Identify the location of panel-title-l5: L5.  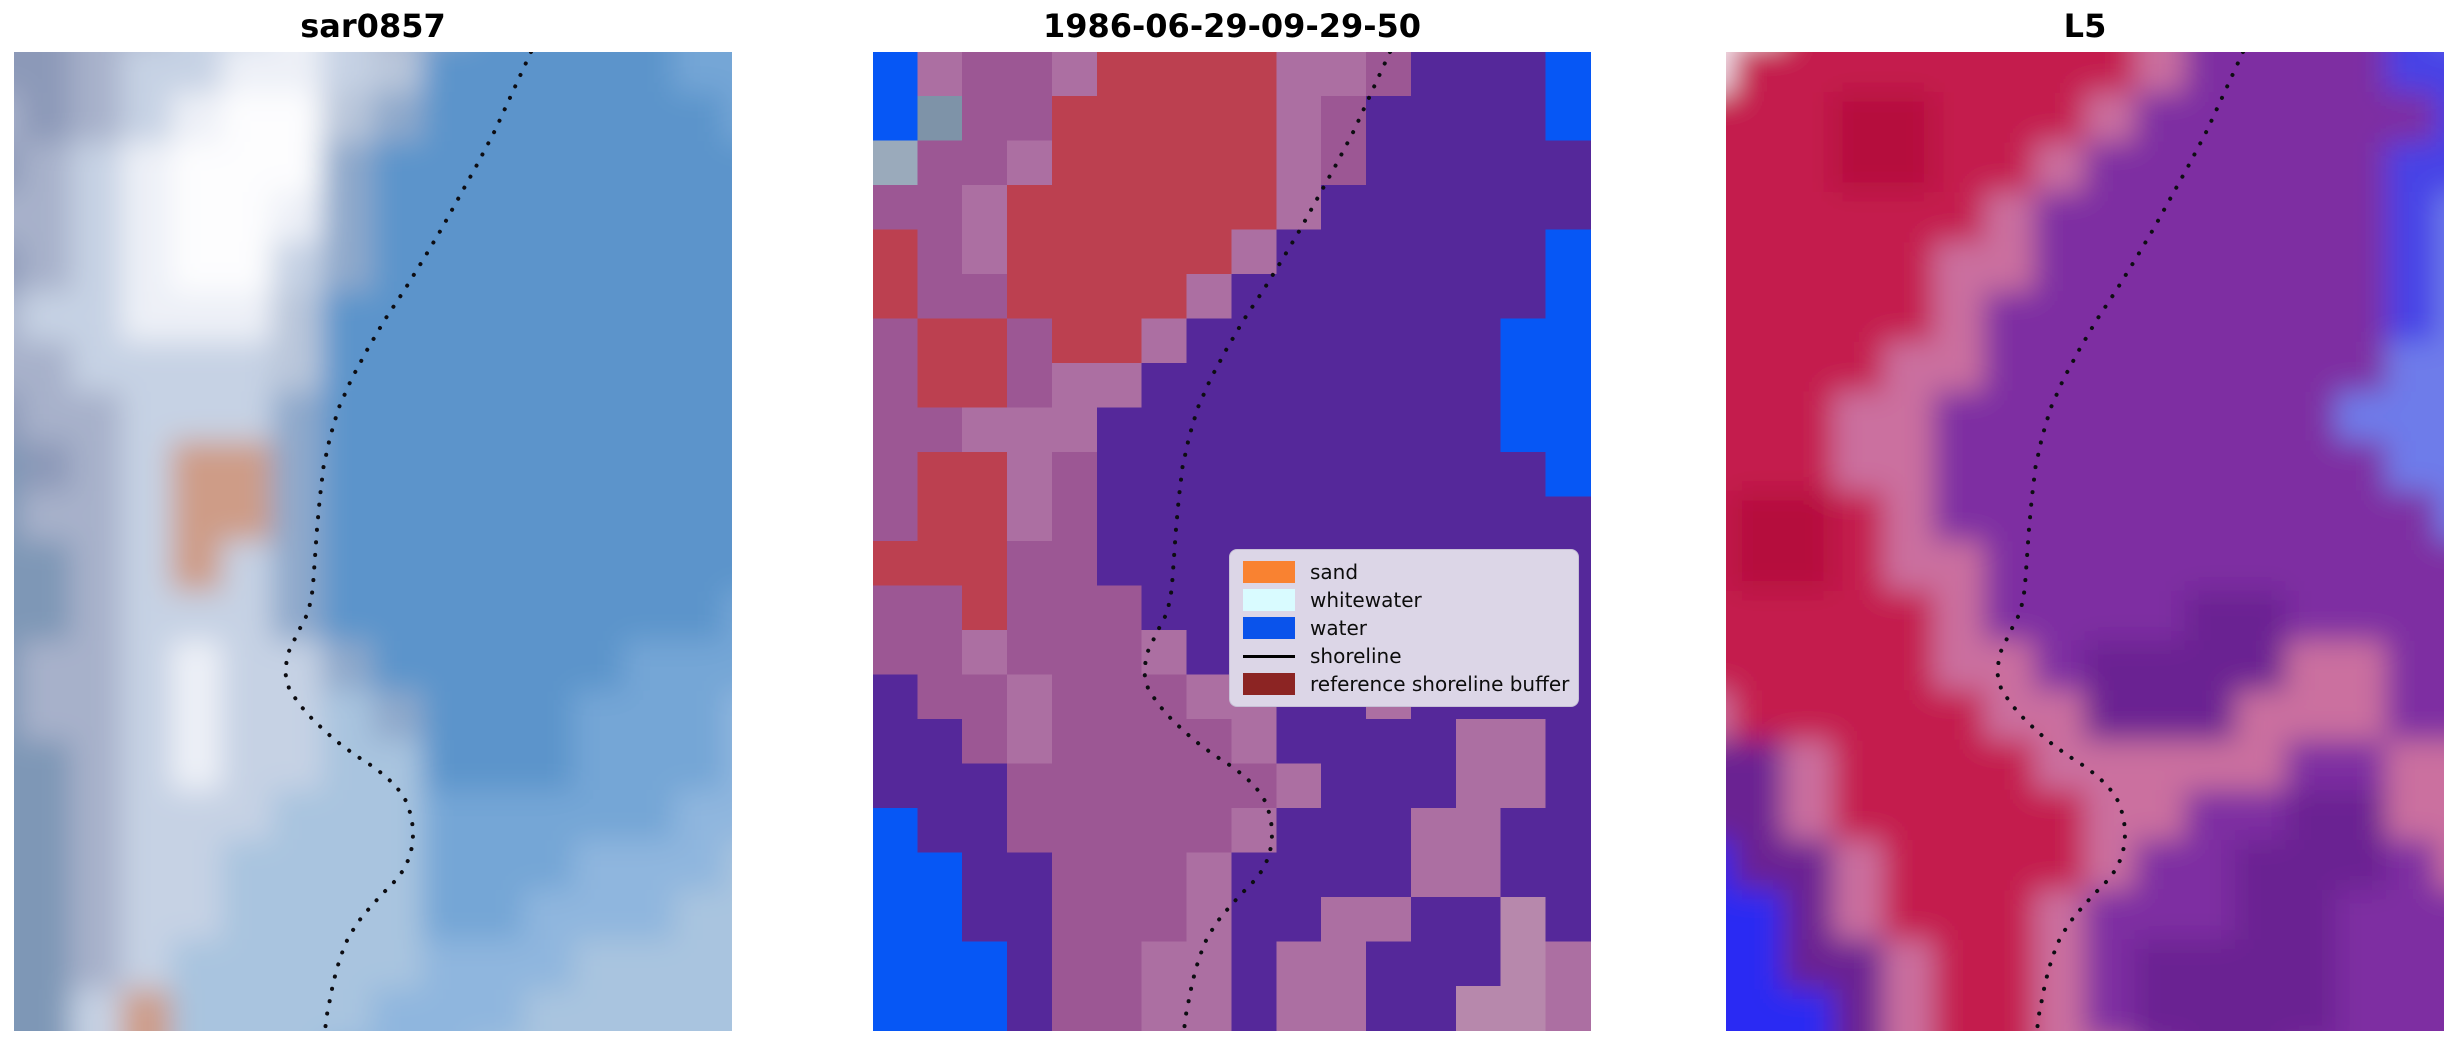
(2085, 26).